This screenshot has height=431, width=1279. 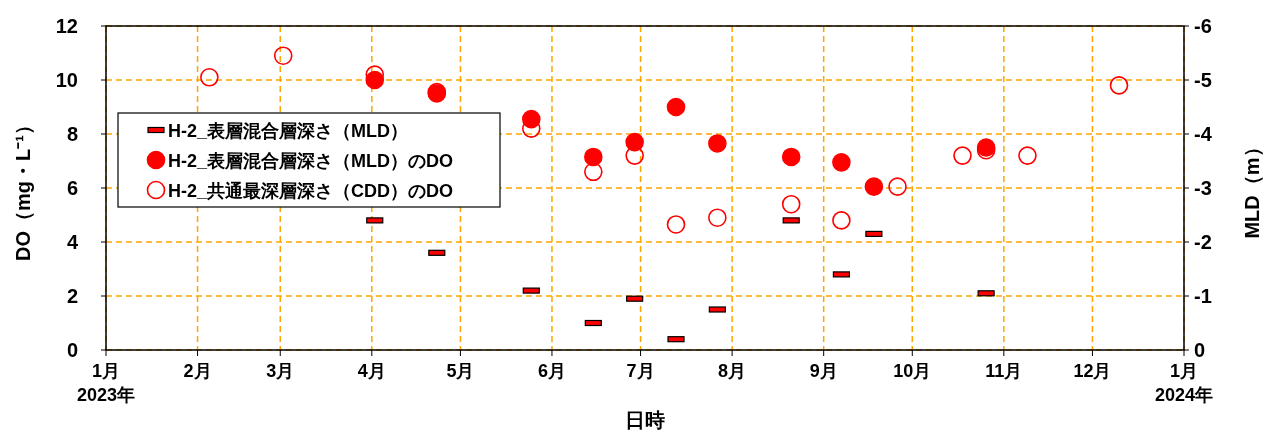 What do you see at coordinates (311, 191) in the screenshot?
I see `legend-label: H-2_共通最深層深さ（CDD）のDO` at bounding box center [311, 191].